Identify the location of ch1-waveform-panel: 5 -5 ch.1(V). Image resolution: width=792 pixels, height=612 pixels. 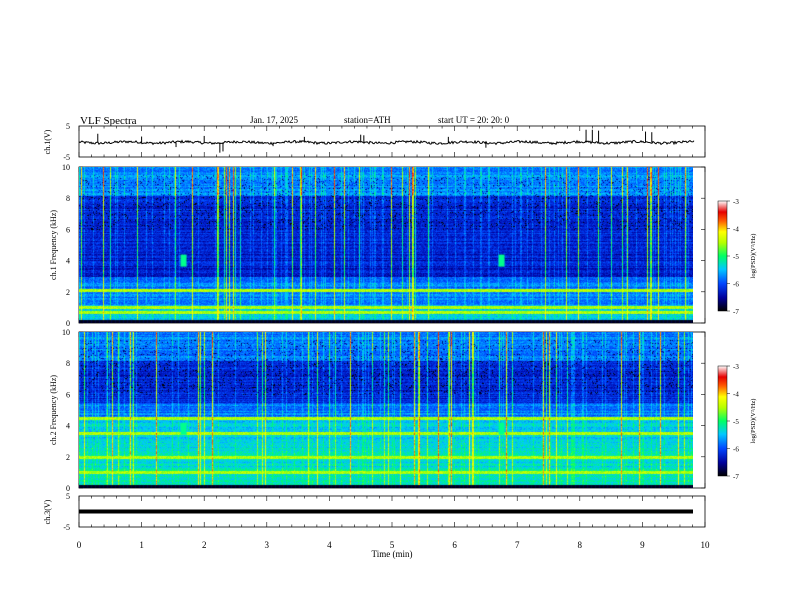
(374, 142).